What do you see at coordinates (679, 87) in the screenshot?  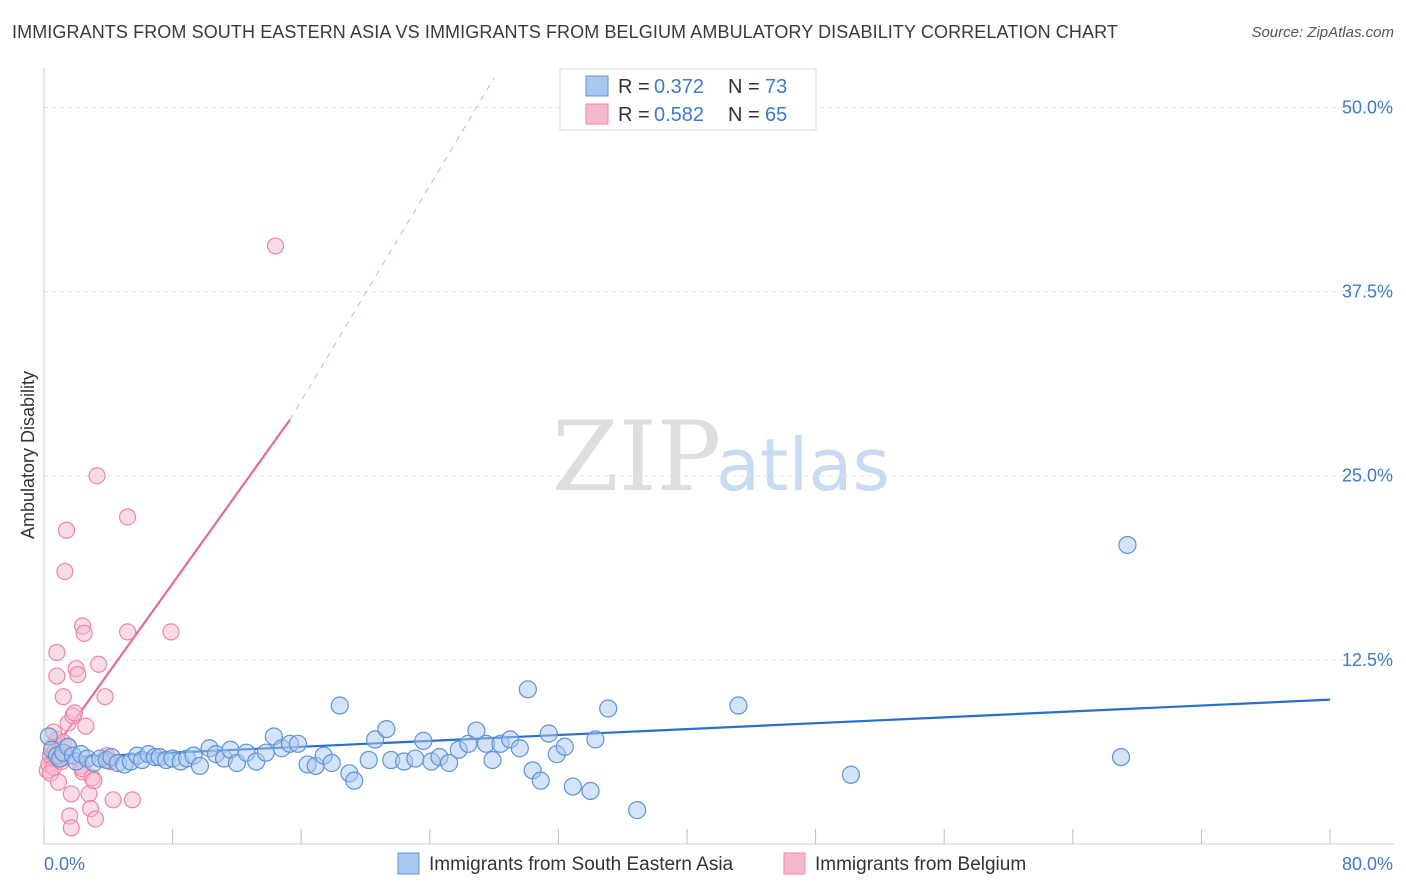 I see `legend-sea-r-value: 0.372` at bounding box center [679, 87].